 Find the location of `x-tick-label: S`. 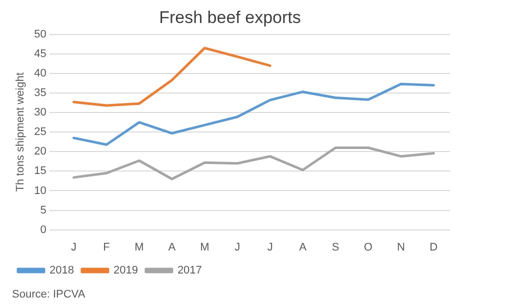

x-tick-label: S is located at coordinates (336, 247).